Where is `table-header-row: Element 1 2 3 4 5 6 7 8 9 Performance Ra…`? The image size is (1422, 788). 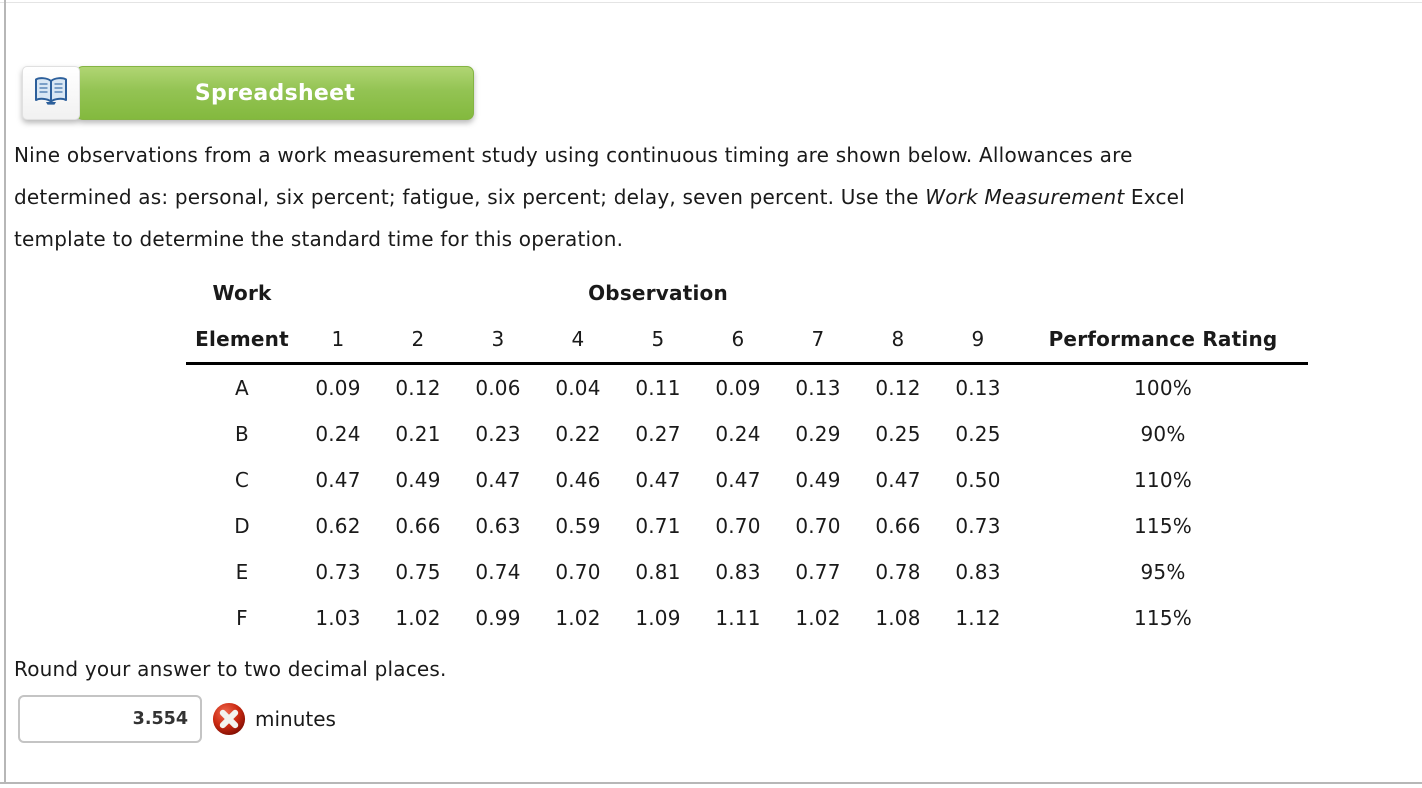
table-header-row: Element 1 2 3 4 5 6 7 8 9 Performance Ra… is located at coordinates (747, 340).